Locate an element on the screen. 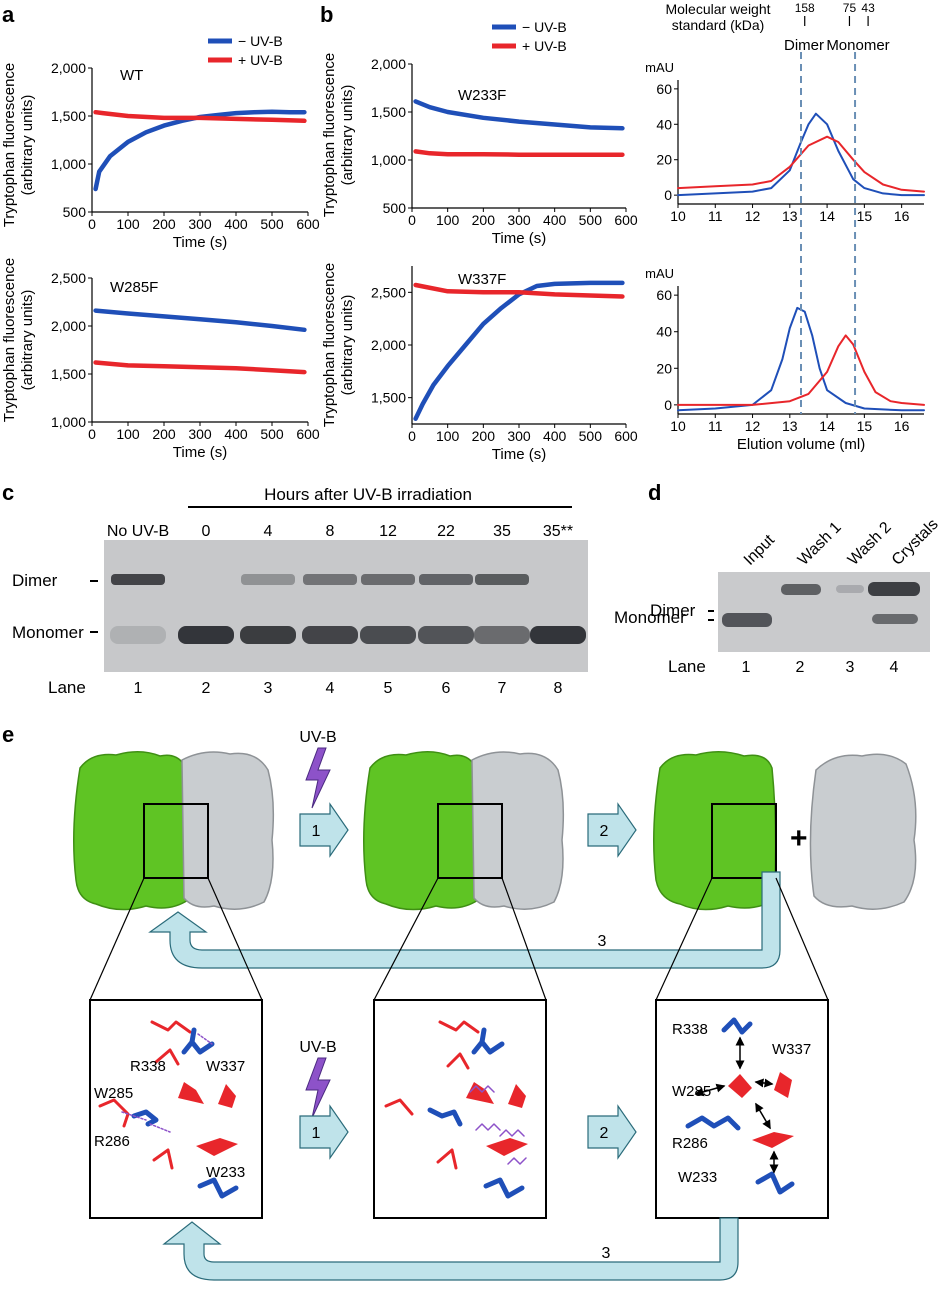 This screenshot has width=946, height=1296. res-r338-1: R338 is located at coordinates (148, 1066).